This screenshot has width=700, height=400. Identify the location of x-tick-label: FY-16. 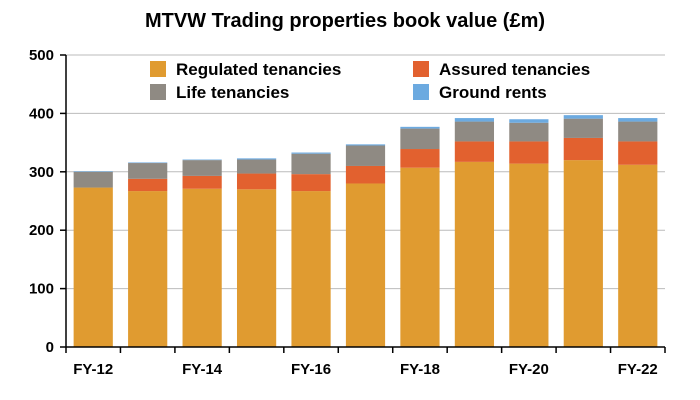
(311, 369).